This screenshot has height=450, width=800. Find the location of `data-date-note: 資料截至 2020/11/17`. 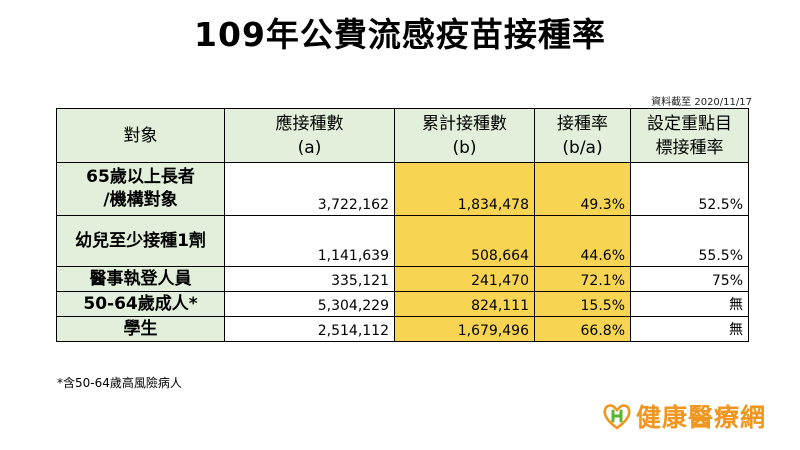

data-date-note: 資料截至 2020/11/17 is located at coordinates (701, 102).